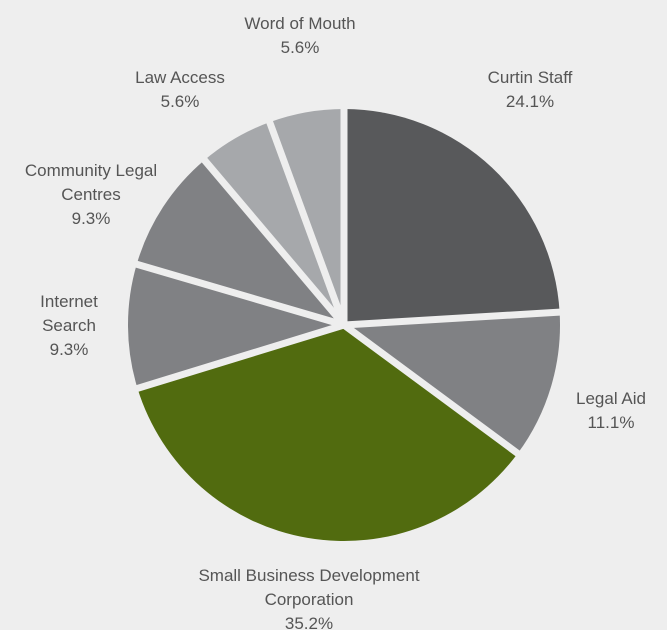 The width and height of the screenshot is (667, 630). What do you see at coordinates (530, 77) in the screenshot?
I see `slice-name-label: Curtin Staff` at bounding box center [530, 77].